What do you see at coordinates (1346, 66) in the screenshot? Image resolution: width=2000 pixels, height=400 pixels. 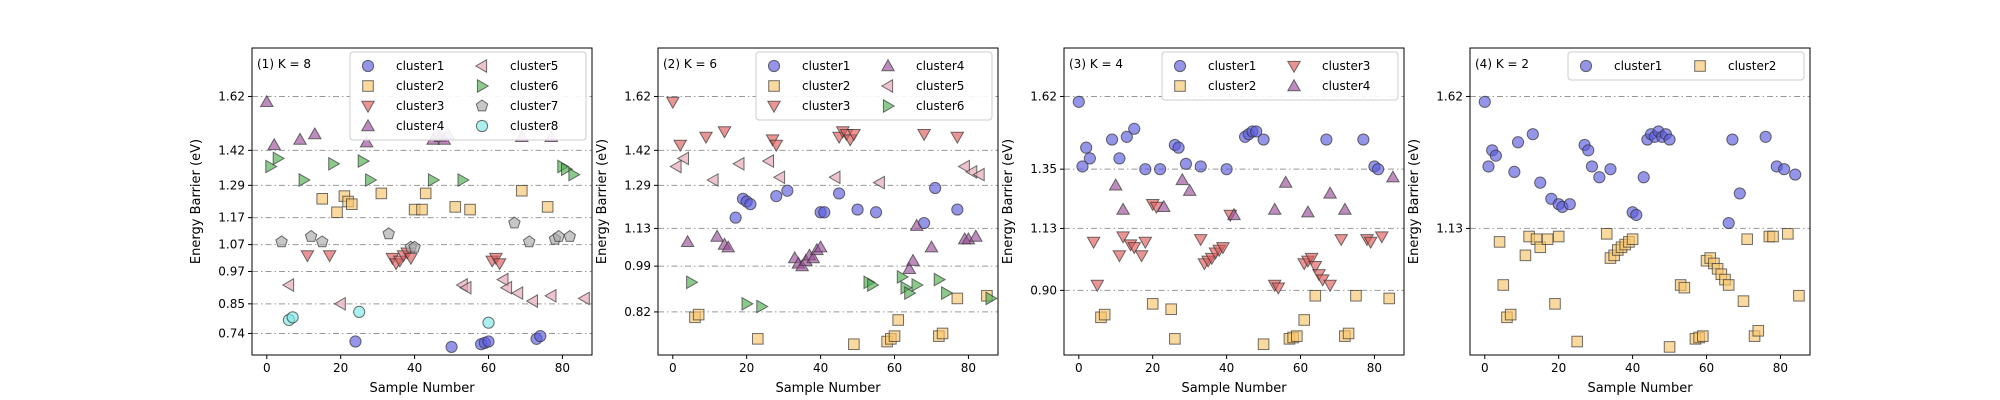 I see `legend-label: cluster3` at bounding box center [1346, 66].